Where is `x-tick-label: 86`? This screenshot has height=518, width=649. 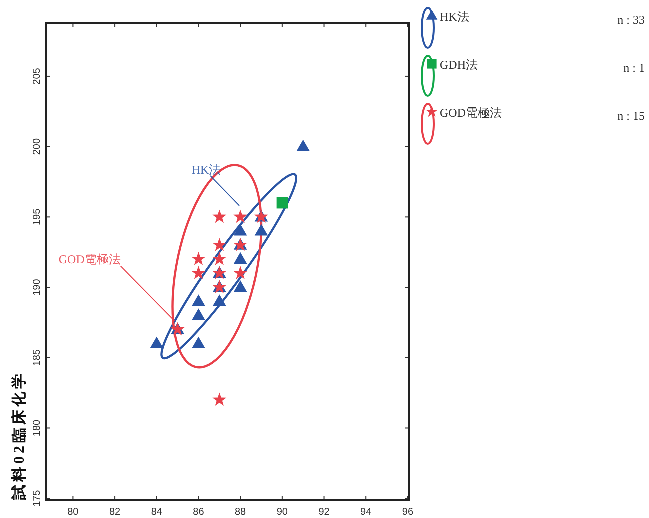
x-tick-label: 86 is located at coordinates (199, 512).